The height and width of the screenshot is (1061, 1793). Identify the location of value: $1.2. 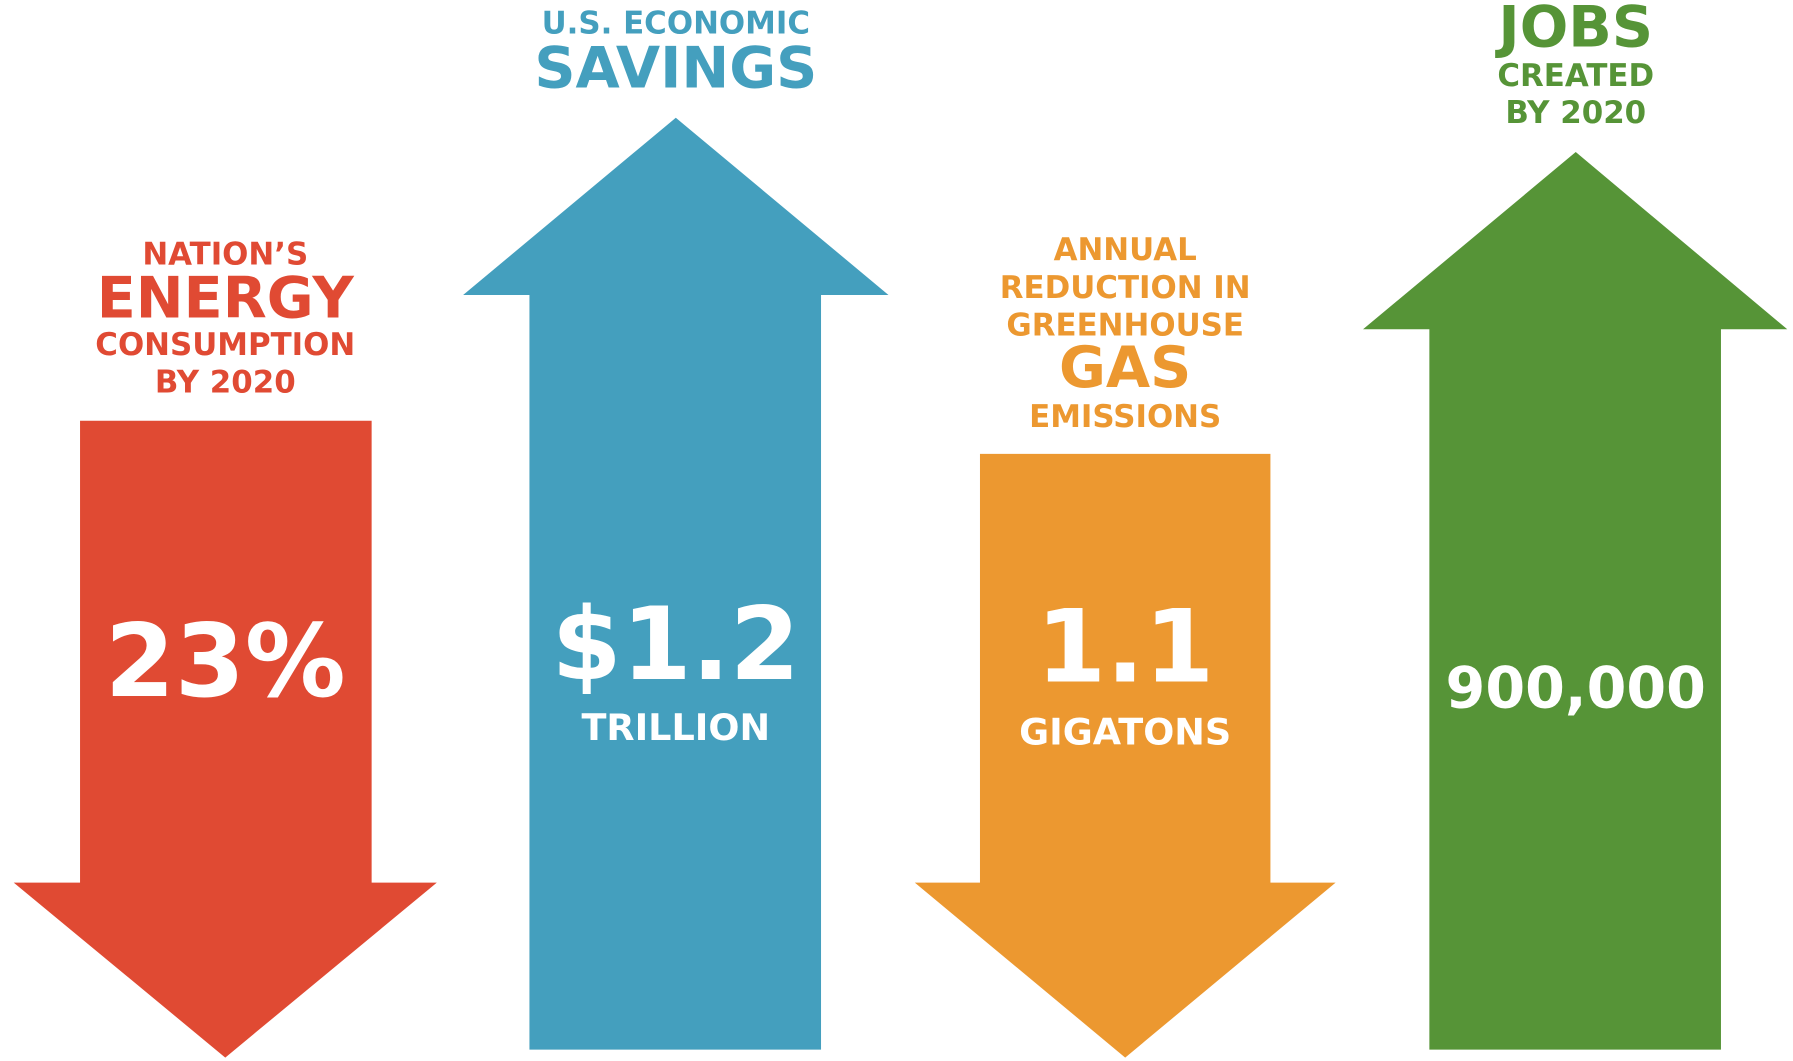
(676, 644).